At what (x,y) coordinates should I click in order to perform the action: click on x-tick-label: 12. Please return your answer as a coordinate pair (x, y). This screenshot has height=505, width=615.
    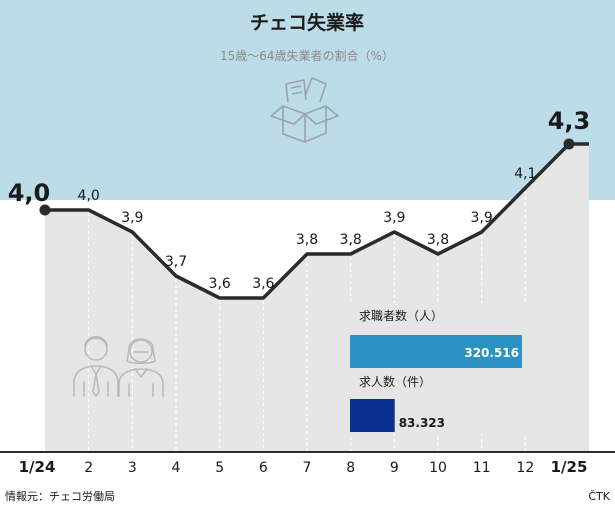
    Looking at the image, I should click on (525, 468).